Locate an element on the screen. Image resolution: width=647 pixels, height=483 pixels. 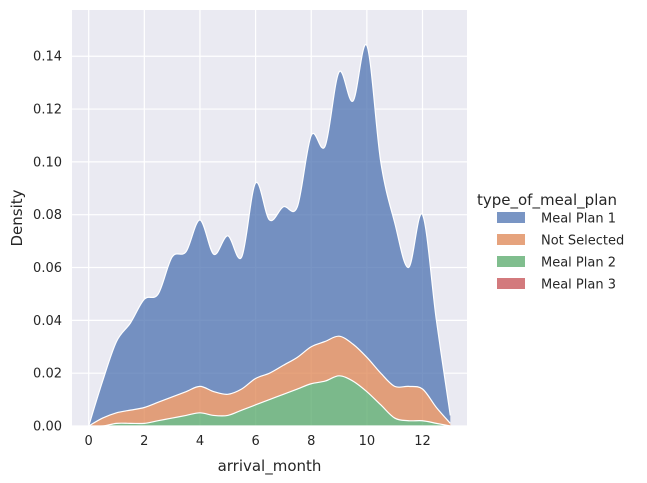
x-axis-ticks: 0 2 4 6 8 10 12 is located at coordinates (258, 441).